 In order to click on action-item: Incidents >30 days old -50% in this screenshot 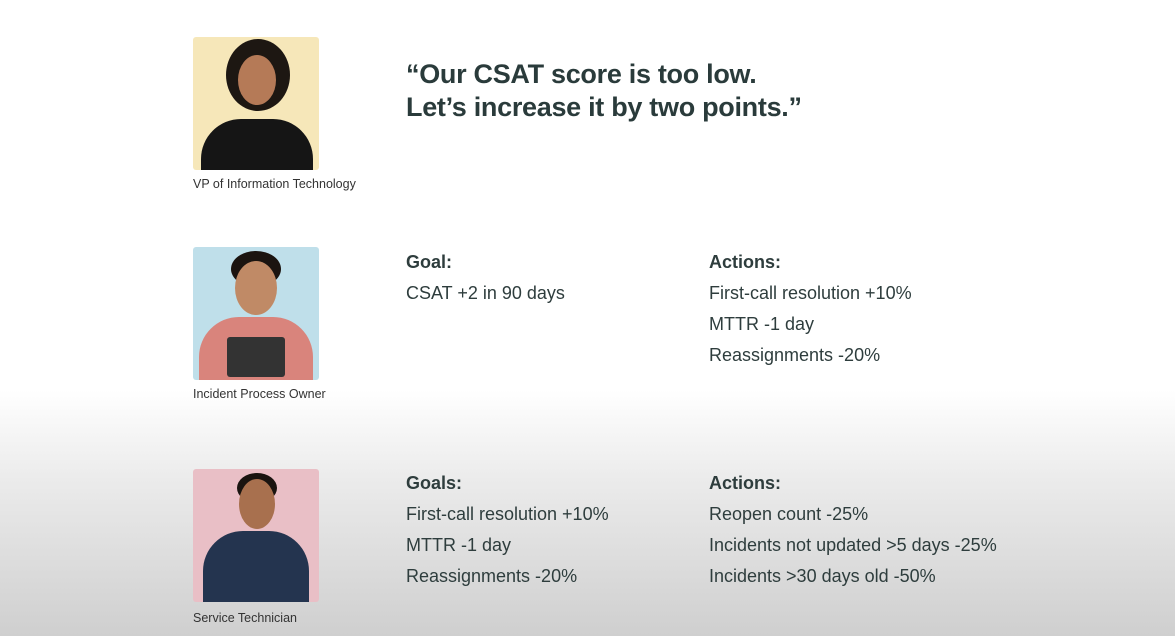, I will do `click(822, 576)`.